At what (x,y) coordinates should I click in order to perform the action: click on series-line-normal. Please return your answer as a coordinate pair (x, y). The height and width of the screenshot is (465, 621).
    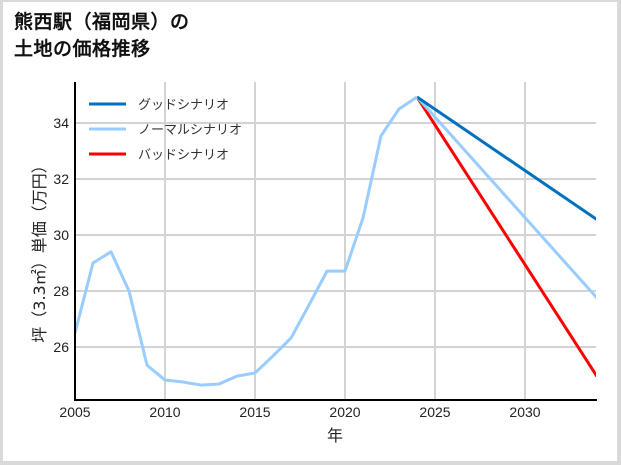
    Looking at the image, I should click on (505, 197).